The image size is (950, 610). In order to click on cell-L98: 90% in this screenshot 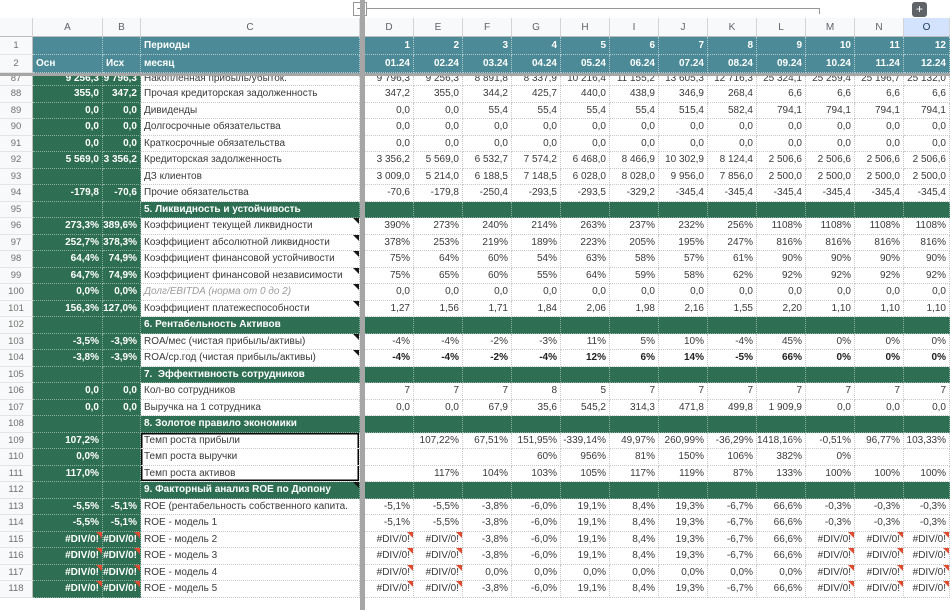, I will do `click(781, 259)`.